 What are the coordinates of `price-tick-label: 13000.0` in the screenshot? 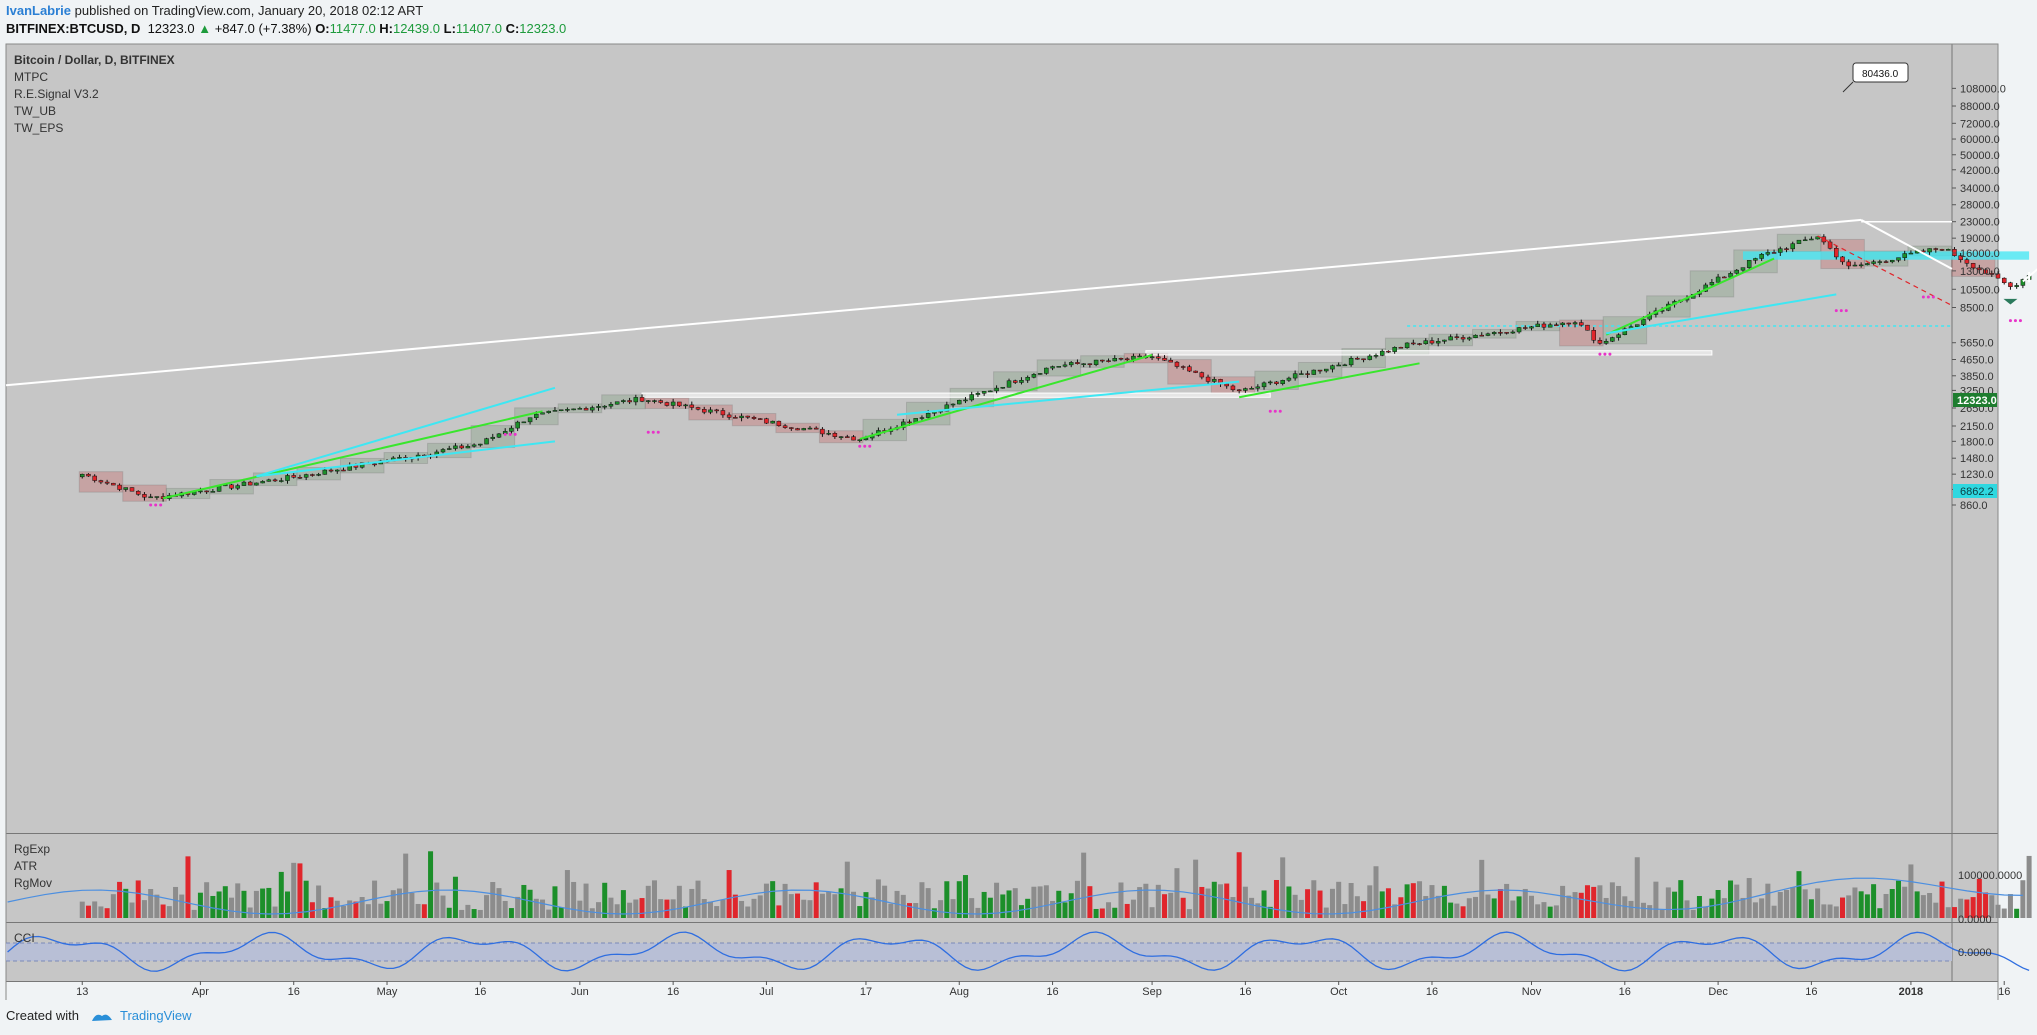 It's located at (1980, 272).